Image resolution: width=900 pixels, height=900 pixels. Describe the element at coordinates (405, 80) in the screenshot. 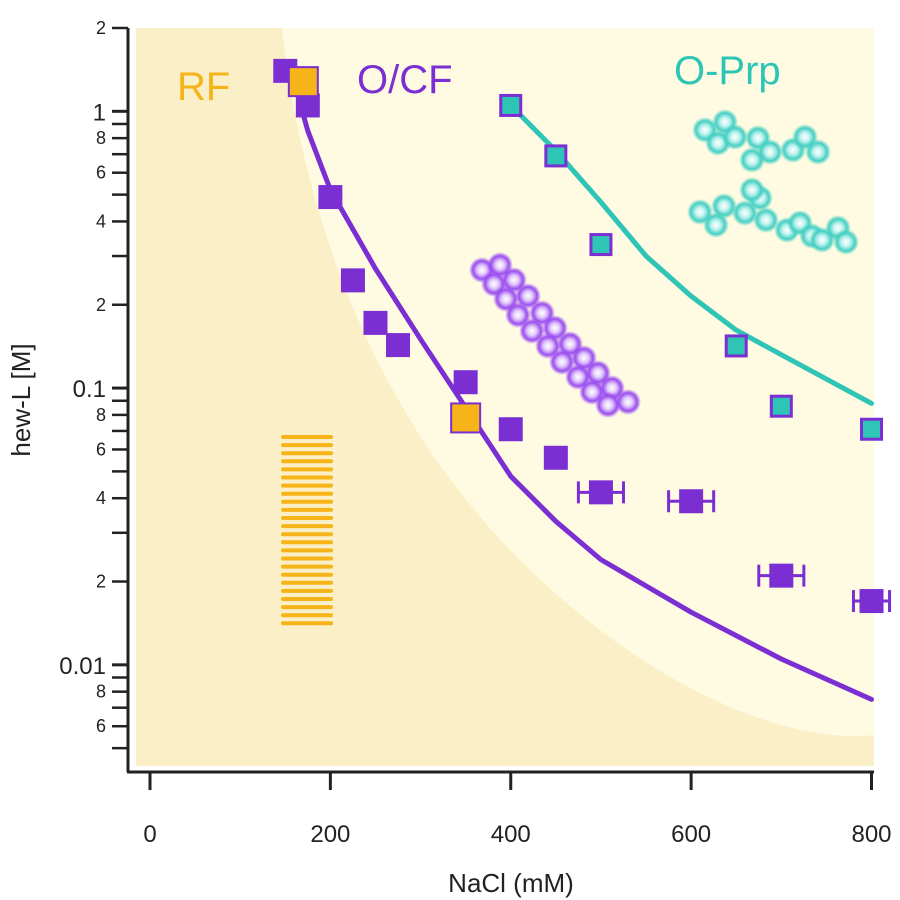

I see `region-label-ocf: O/CF` at that location.